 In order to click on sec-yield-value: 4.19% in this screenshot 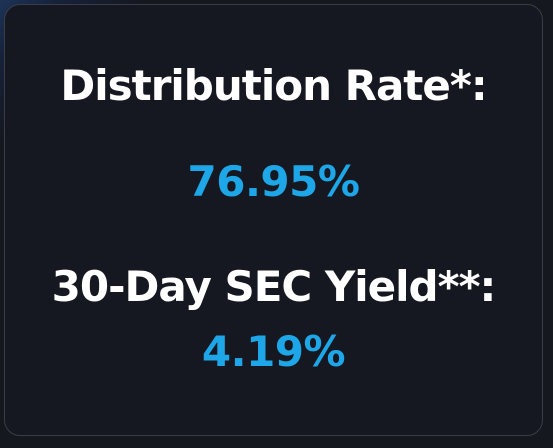, I will do `click(273, 351)`.